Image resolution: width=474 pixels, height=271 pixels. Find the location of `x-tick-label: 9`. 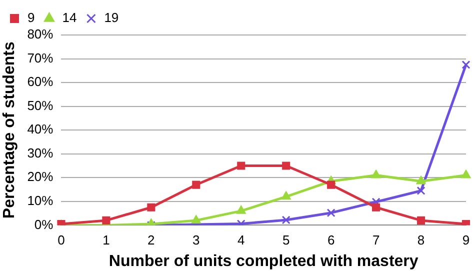

x-tick-label: 9 is located at coordinates (466, 240).